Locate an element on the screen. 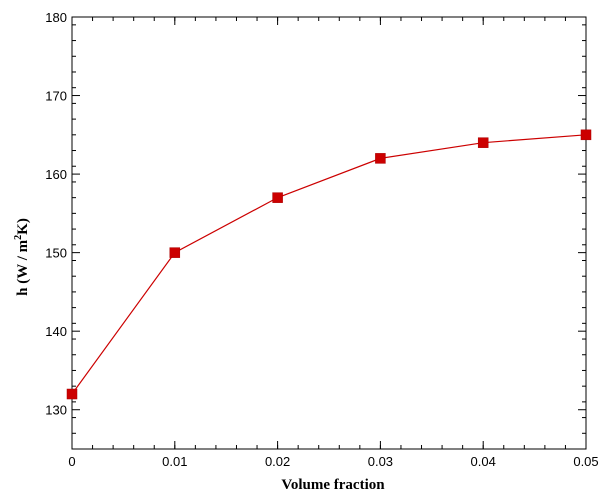  x-tick-label: 0.05 is located at coordinates (585, 461).